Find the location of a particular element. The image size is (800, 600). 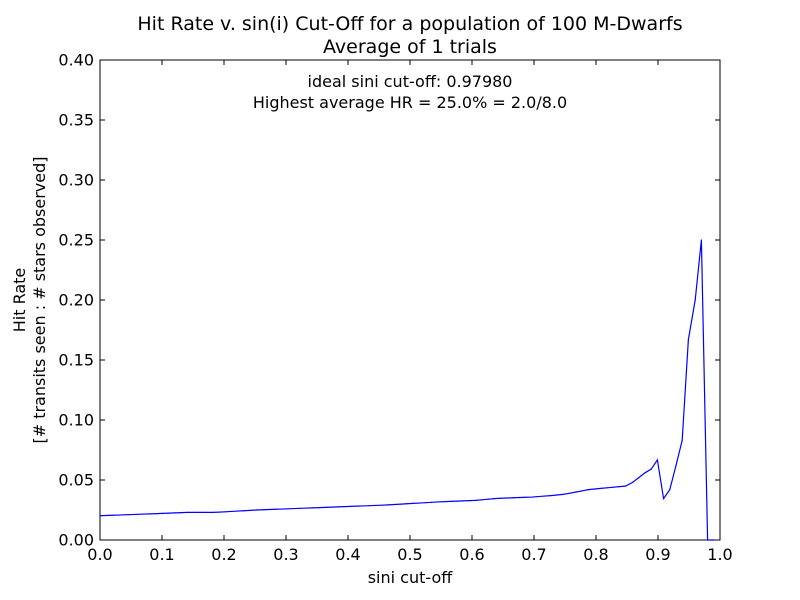

annotation-highest-hr: Highest average HR = 25.0% = 2.0/8.0 is located at coordinates (410, 102).